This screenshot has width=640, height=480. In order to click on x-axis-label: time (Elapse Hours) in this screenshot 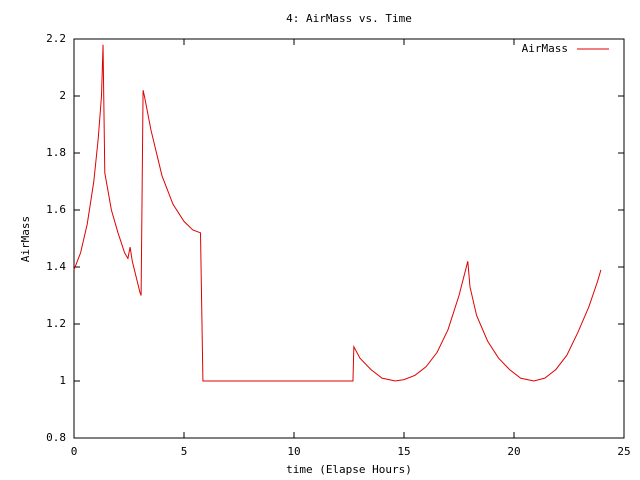, I will do `click(349, 469)`.